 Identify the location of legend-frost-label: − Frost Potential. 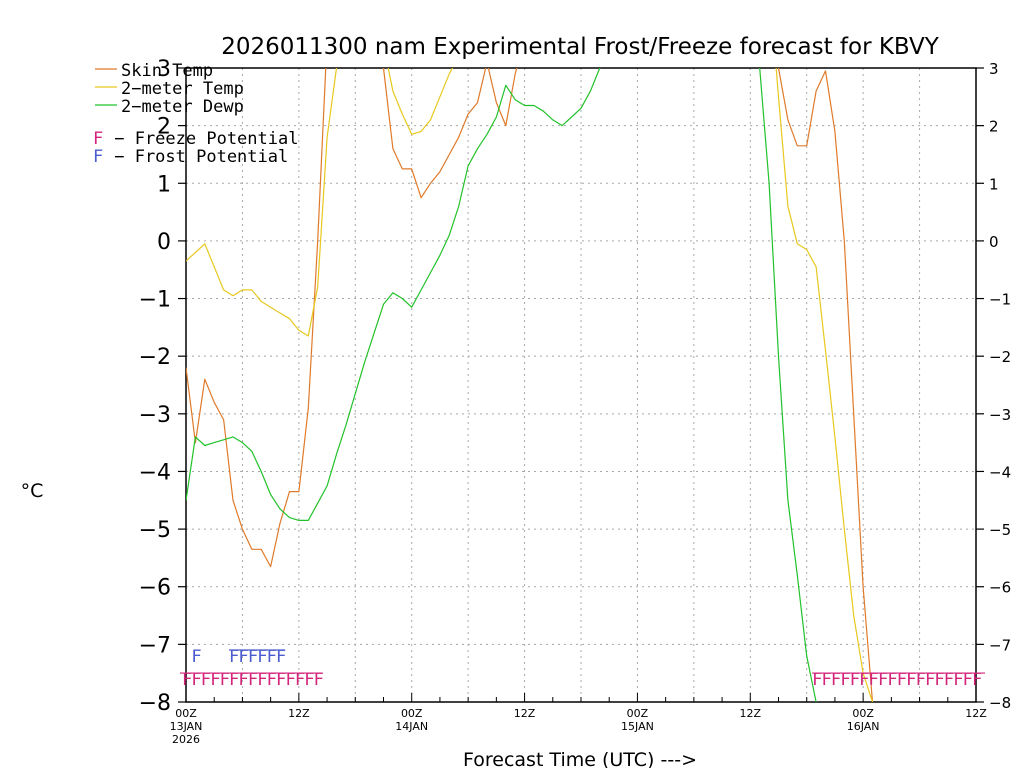
(196, 157).